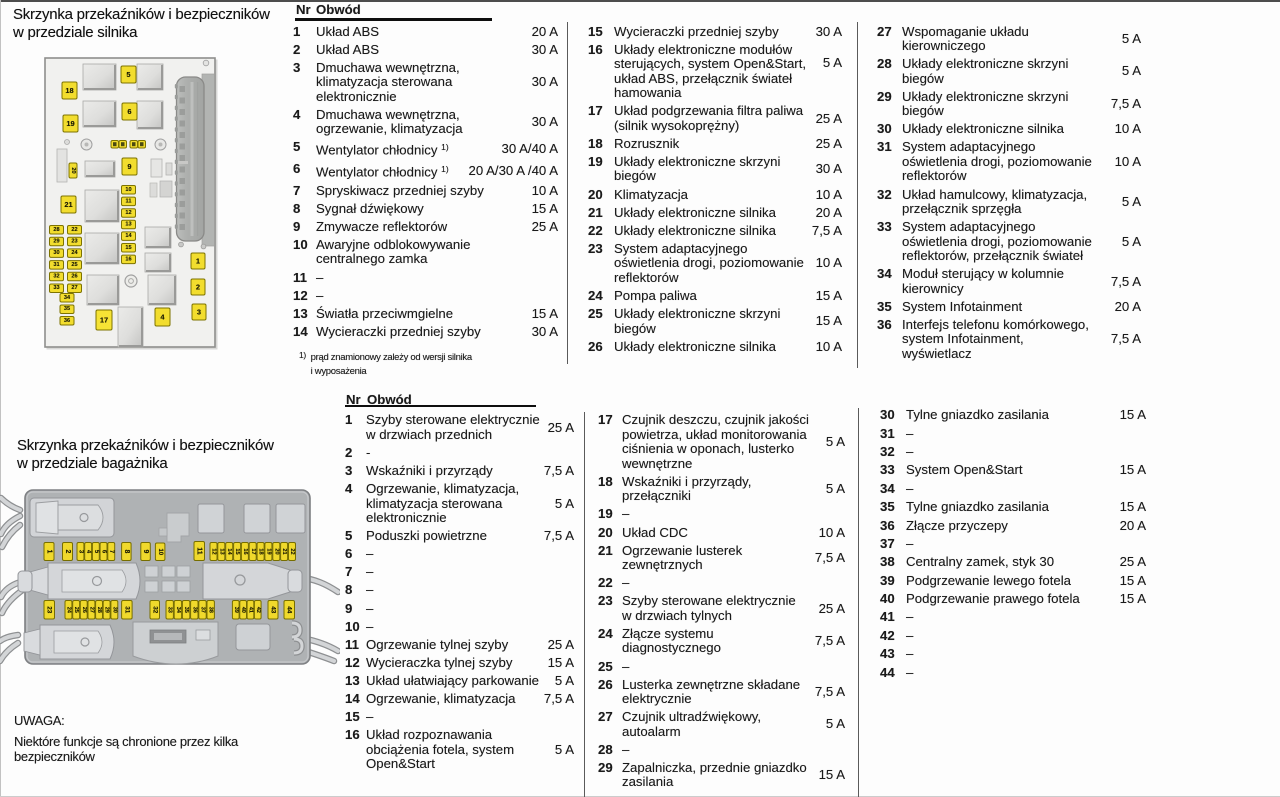 Image resolution: width=1280 pixels, height=797 pixels. Describe the element at coordinates (289, 610) in the screenshot. I see `svg-text: 44` at that location.